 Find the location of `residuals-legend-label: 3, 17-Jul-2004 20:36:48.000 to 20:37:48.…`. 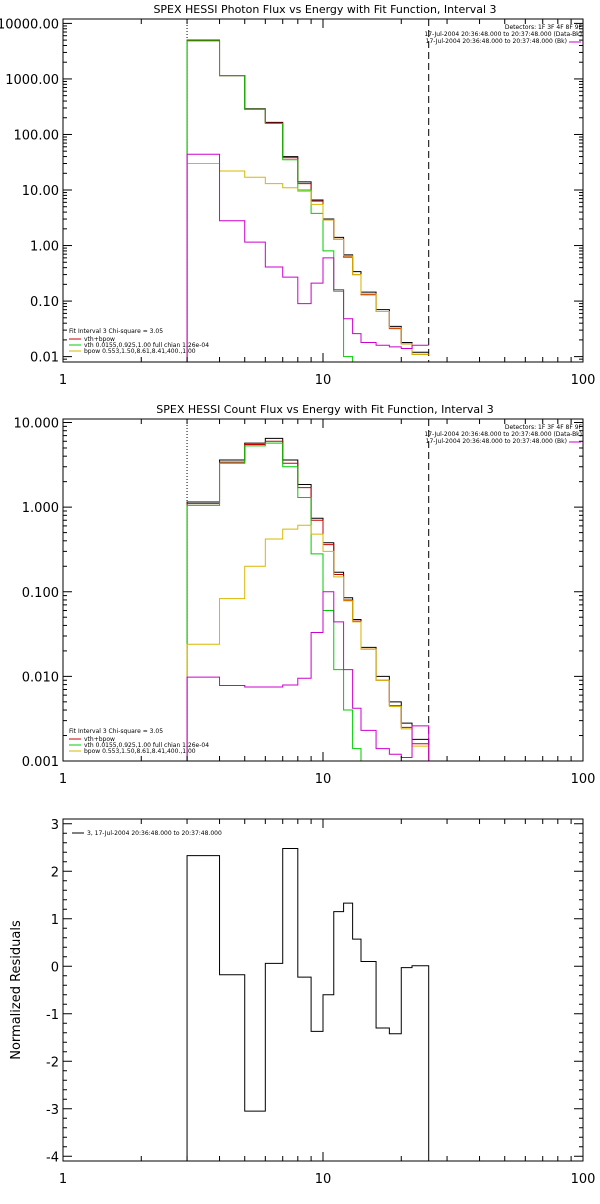

residuals-legend-label: 3, 17-Jul-2004 20:36:48.000 to 20:37:48.… is located at coordinates (154, 833).